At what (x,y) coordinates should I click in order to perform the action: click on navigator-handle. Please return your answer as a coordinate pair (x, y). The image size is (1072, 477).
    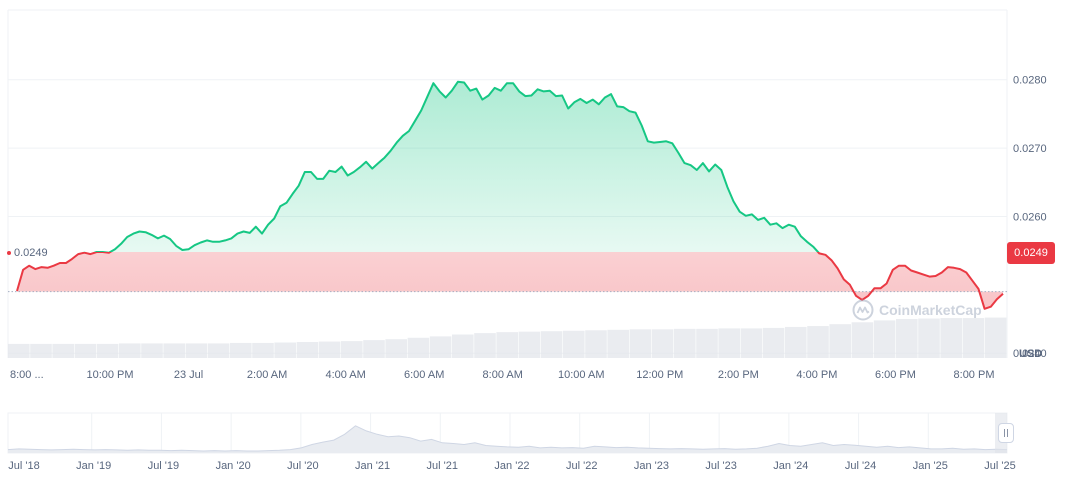
    Looking at the image, I should click on (1006, 433).